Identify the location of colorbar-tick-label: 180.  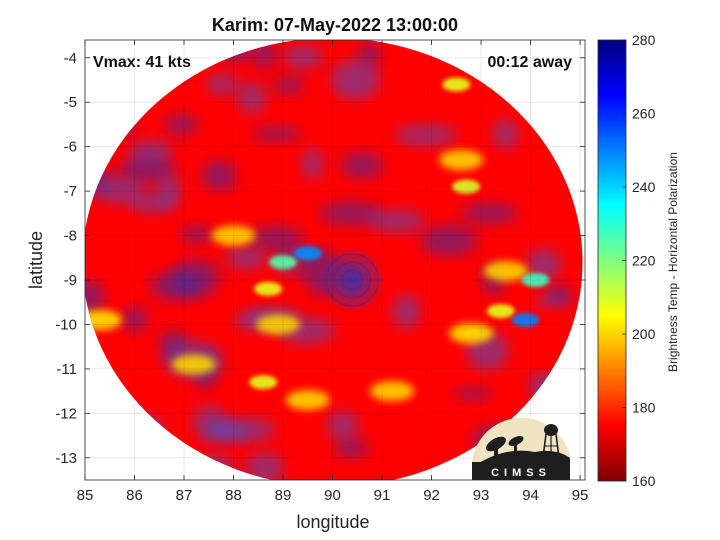
(644, 408).